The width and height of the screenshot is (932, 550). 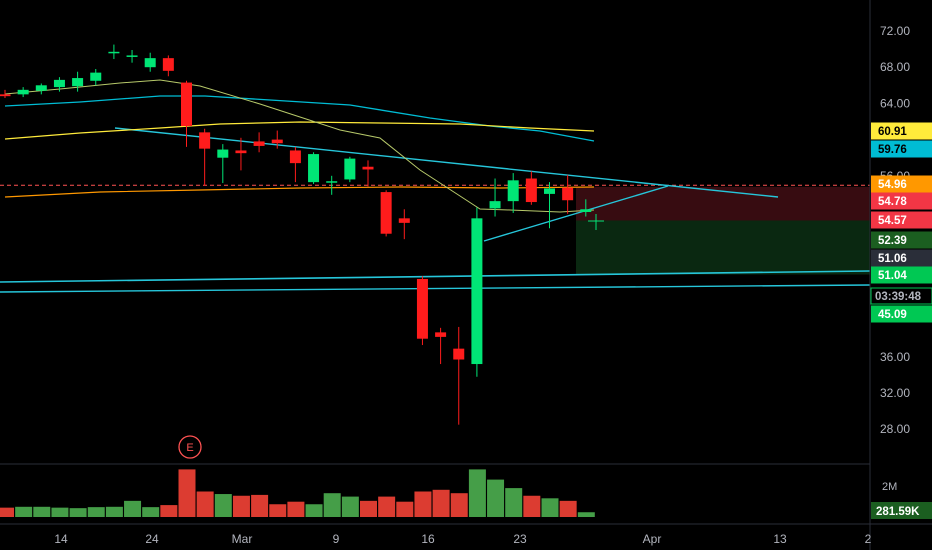 I want to click on price-tag-label: 60.91, so click(x=892, y=132).